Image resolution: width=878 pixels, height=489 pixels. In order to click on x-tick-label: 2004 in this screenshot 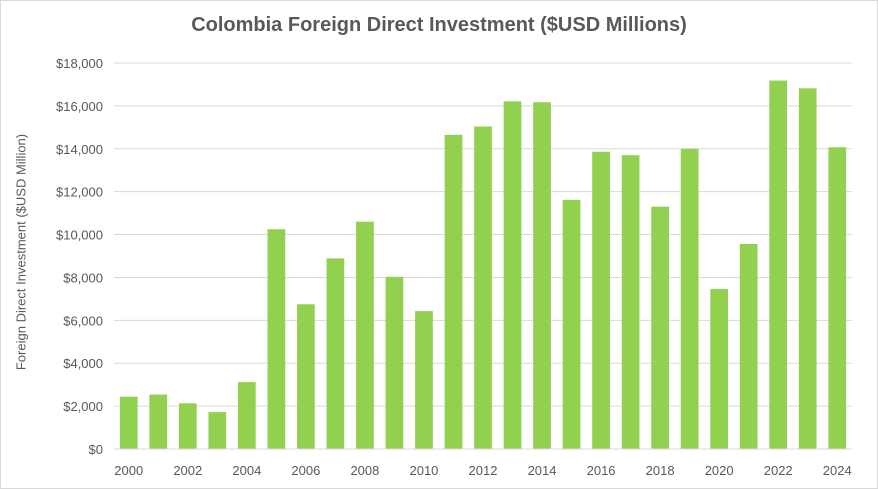, I will do `click(246, 470)`.